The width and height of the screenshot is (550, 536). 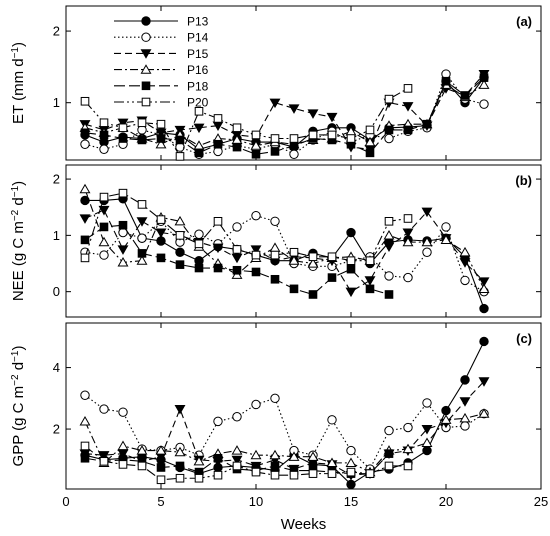 I want to click on x-tick-label: 10, so click(x=256, y=501).